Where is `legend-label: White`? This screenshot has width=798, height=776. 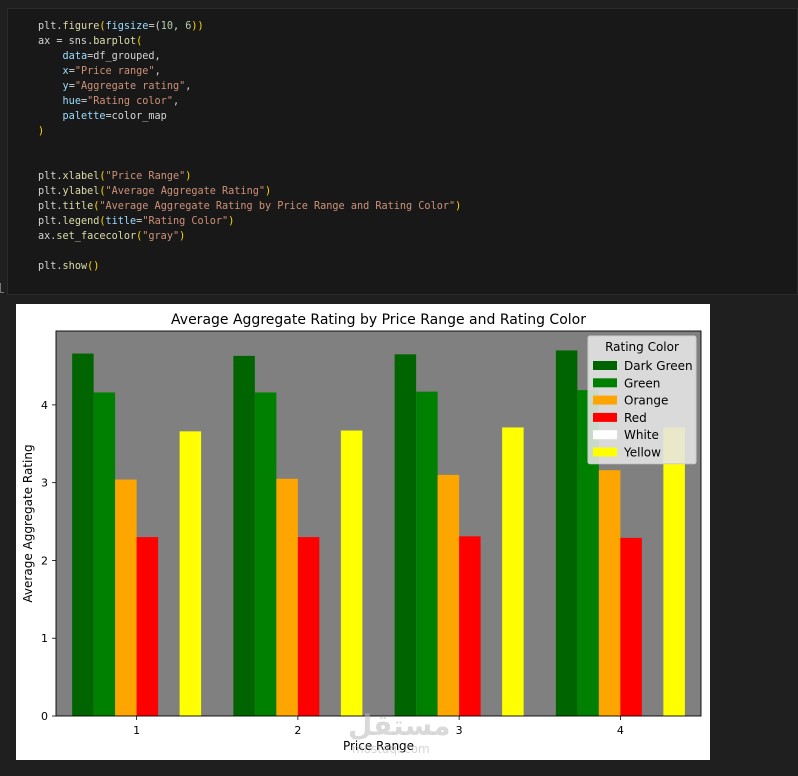 legend-label: White is located at coordinates (641, 435).